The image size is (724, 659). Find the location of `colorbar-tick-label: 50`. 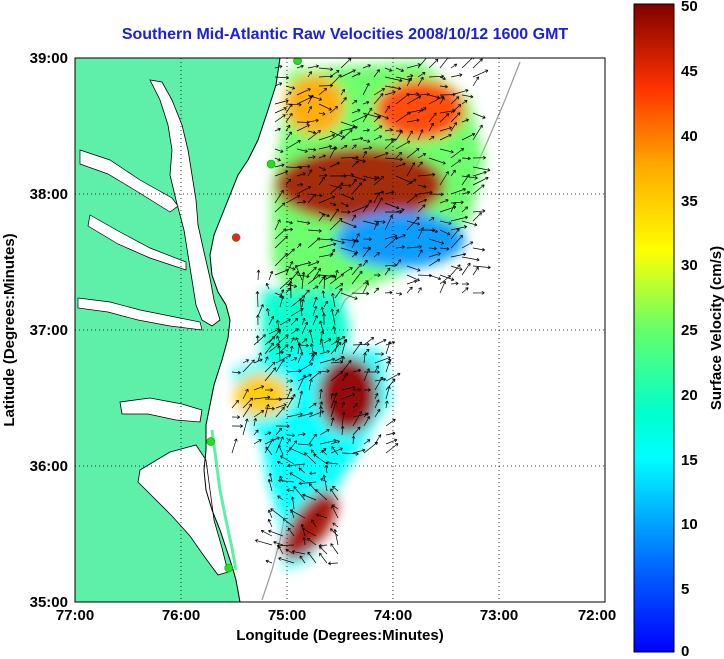

colorbar-tick-label: 50 is located at coordinates (689, 7).